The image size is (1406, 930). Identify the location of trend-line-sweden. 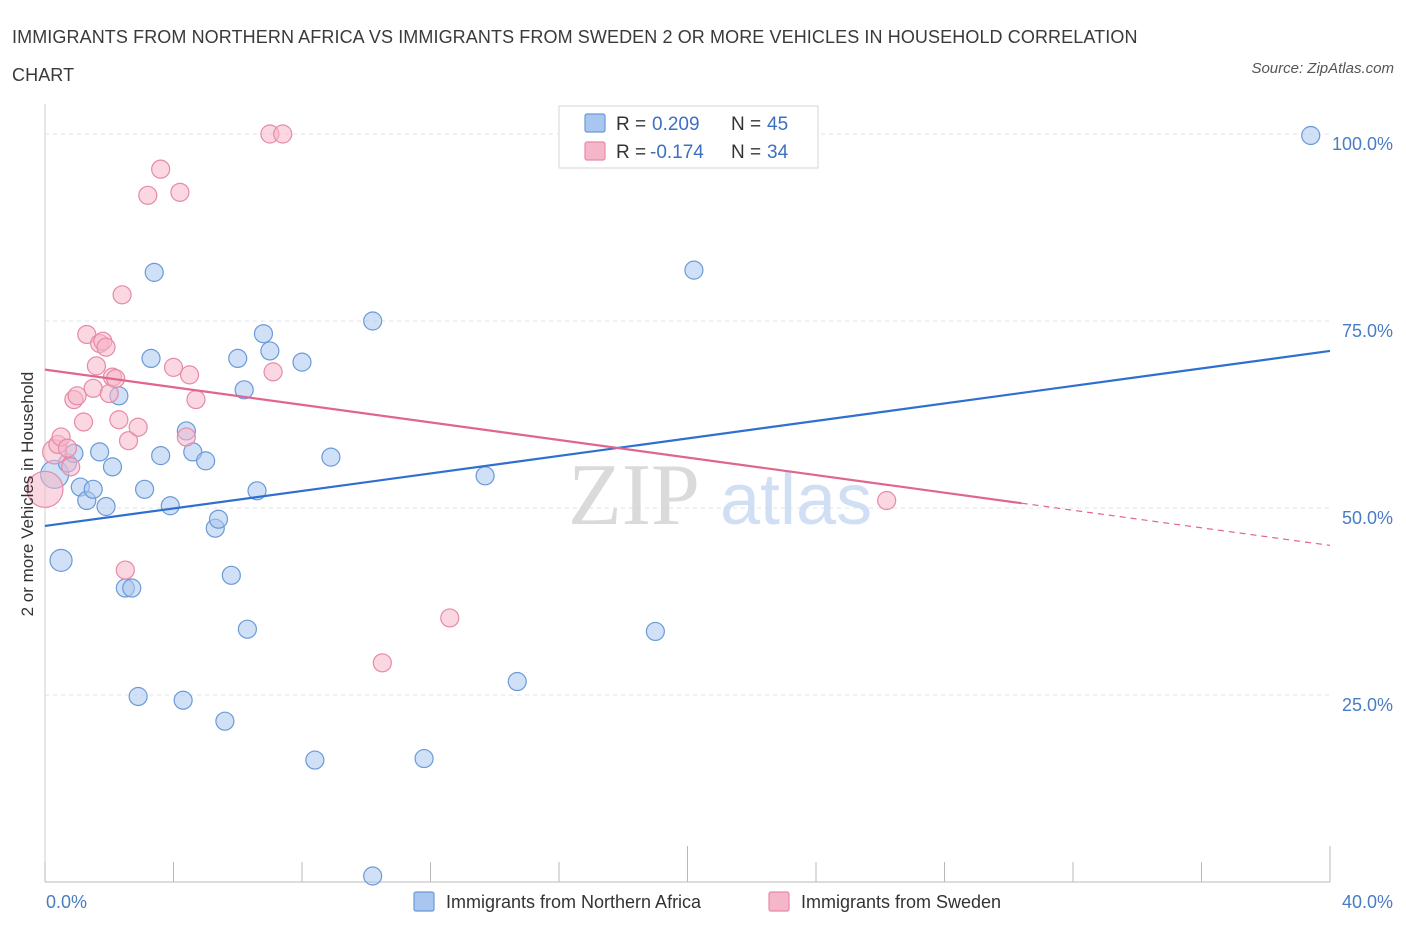
(533, 436).